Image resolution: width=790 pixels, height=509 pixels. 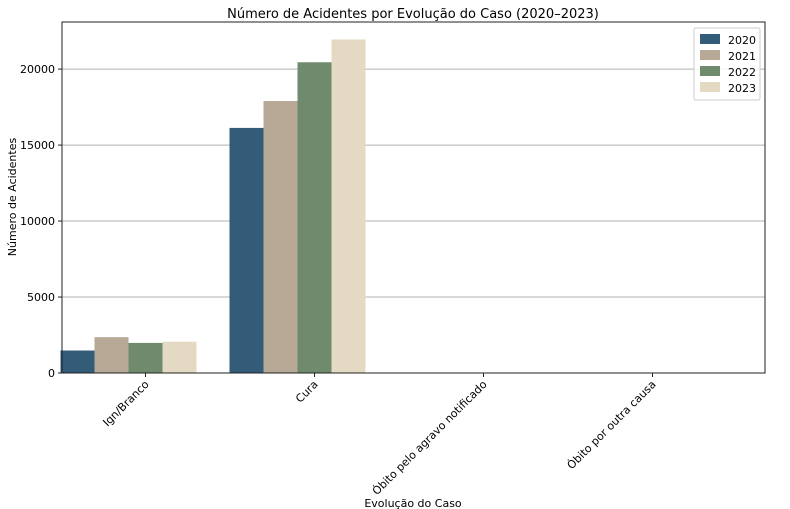 What do you see at coordinates (727, 64) in the screenshot?
I see `legend: 2020 2021 2022 2023` at bounding box center [727, 64].